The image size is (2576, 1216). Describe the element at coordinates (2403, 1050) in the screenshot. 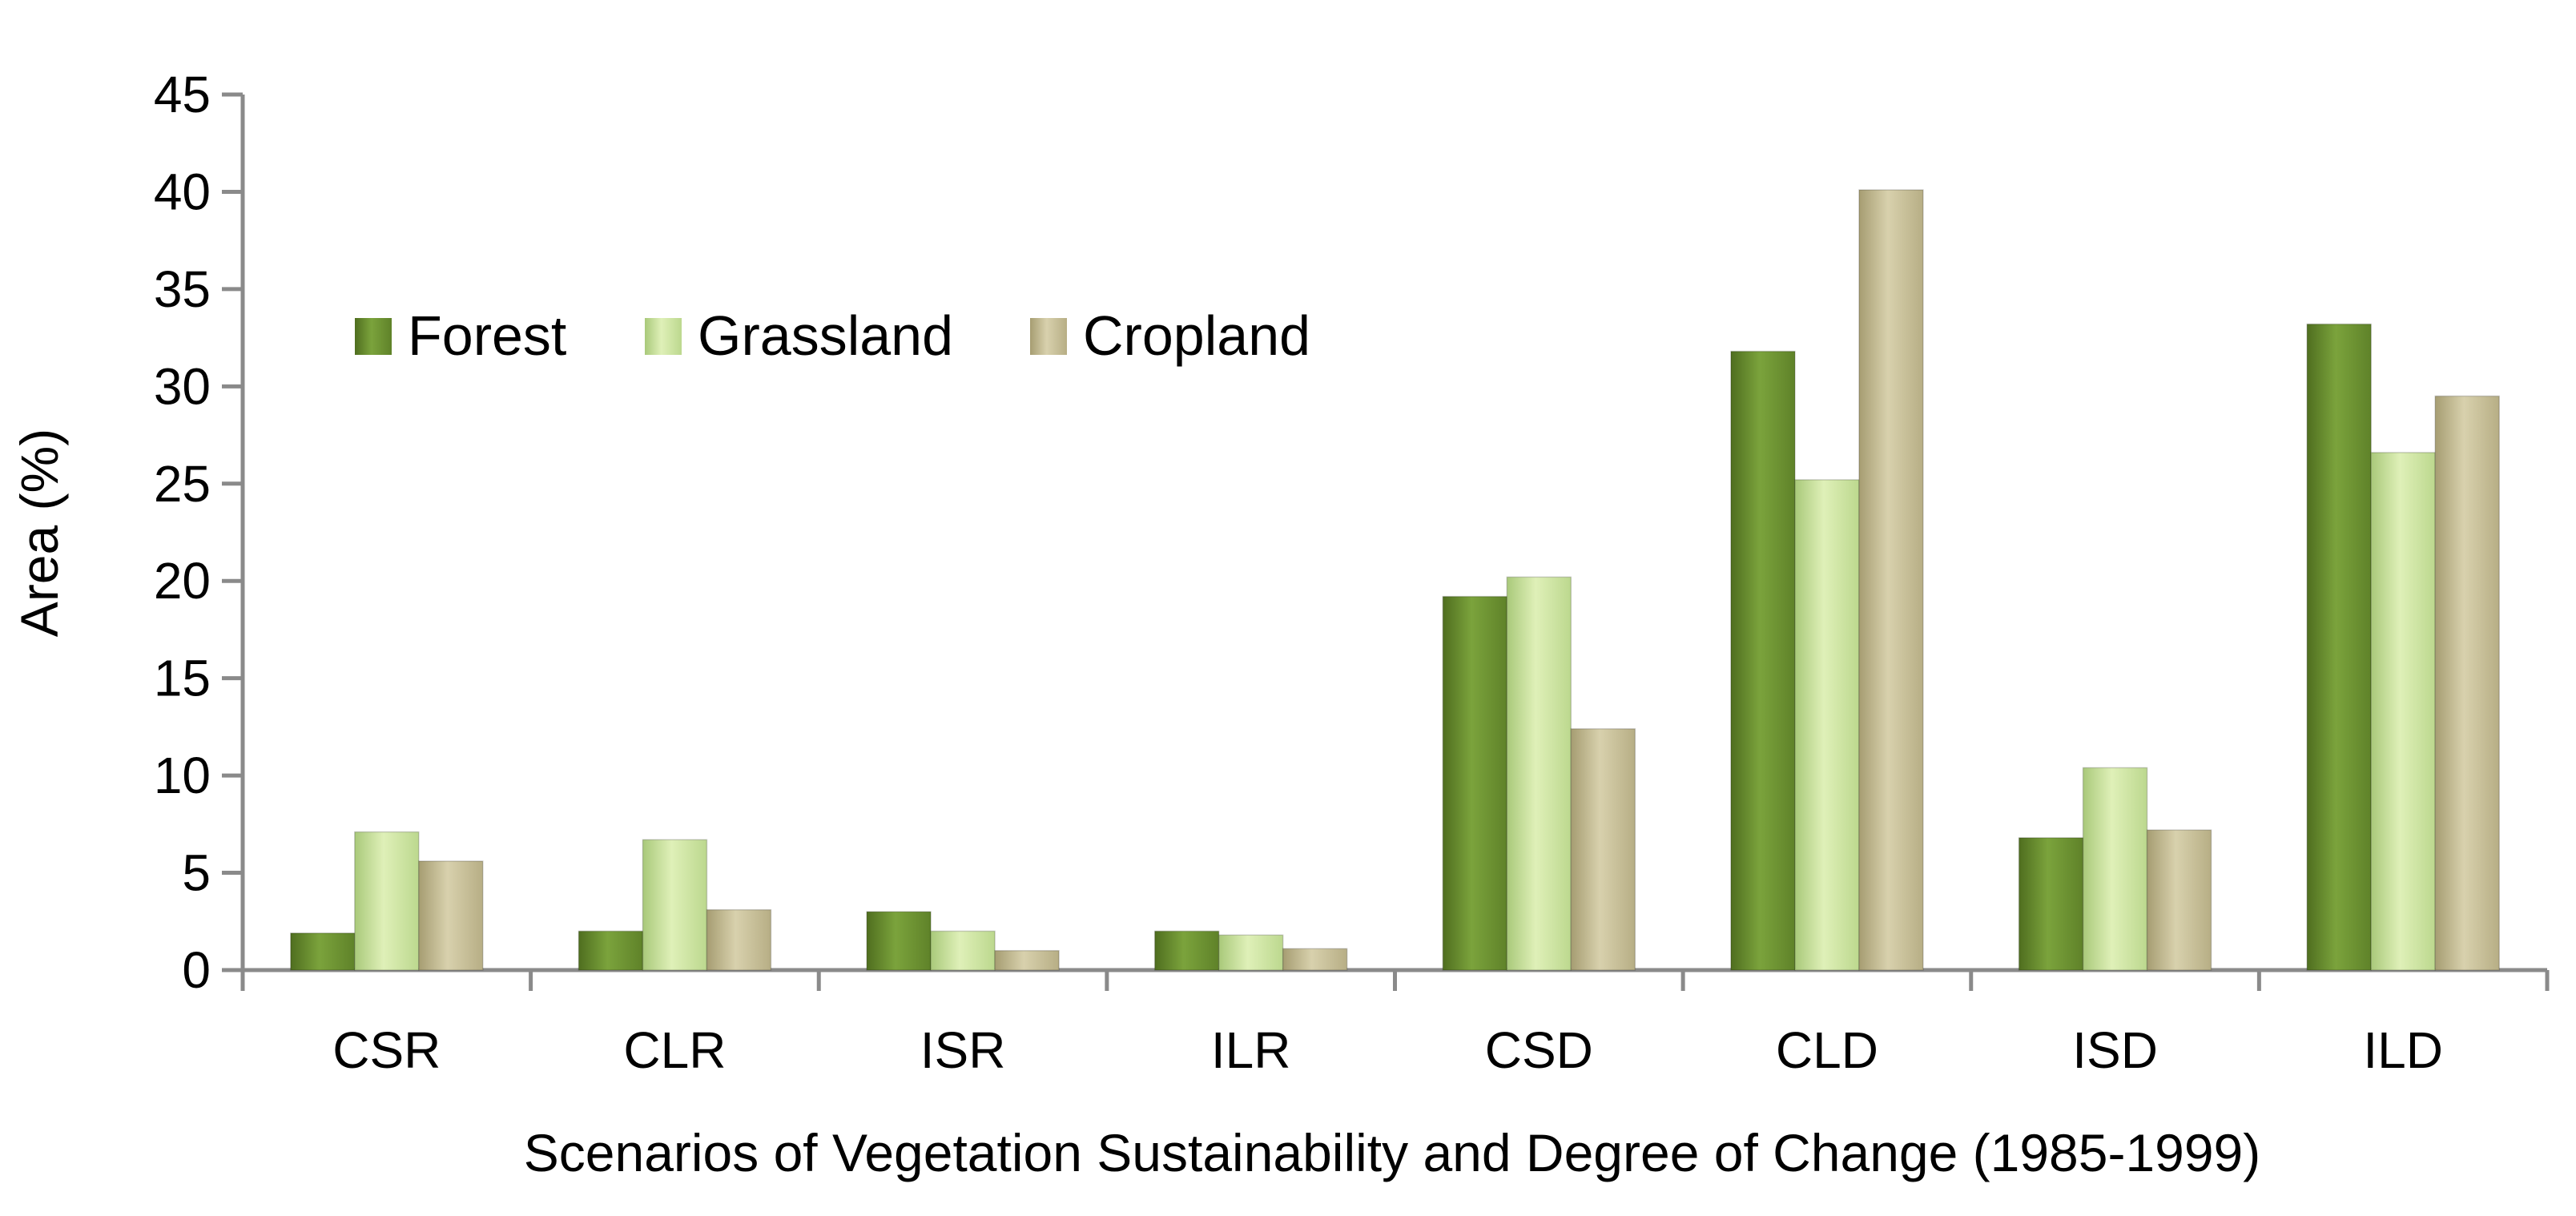

I see `x-tick-label: ILD` at that location.